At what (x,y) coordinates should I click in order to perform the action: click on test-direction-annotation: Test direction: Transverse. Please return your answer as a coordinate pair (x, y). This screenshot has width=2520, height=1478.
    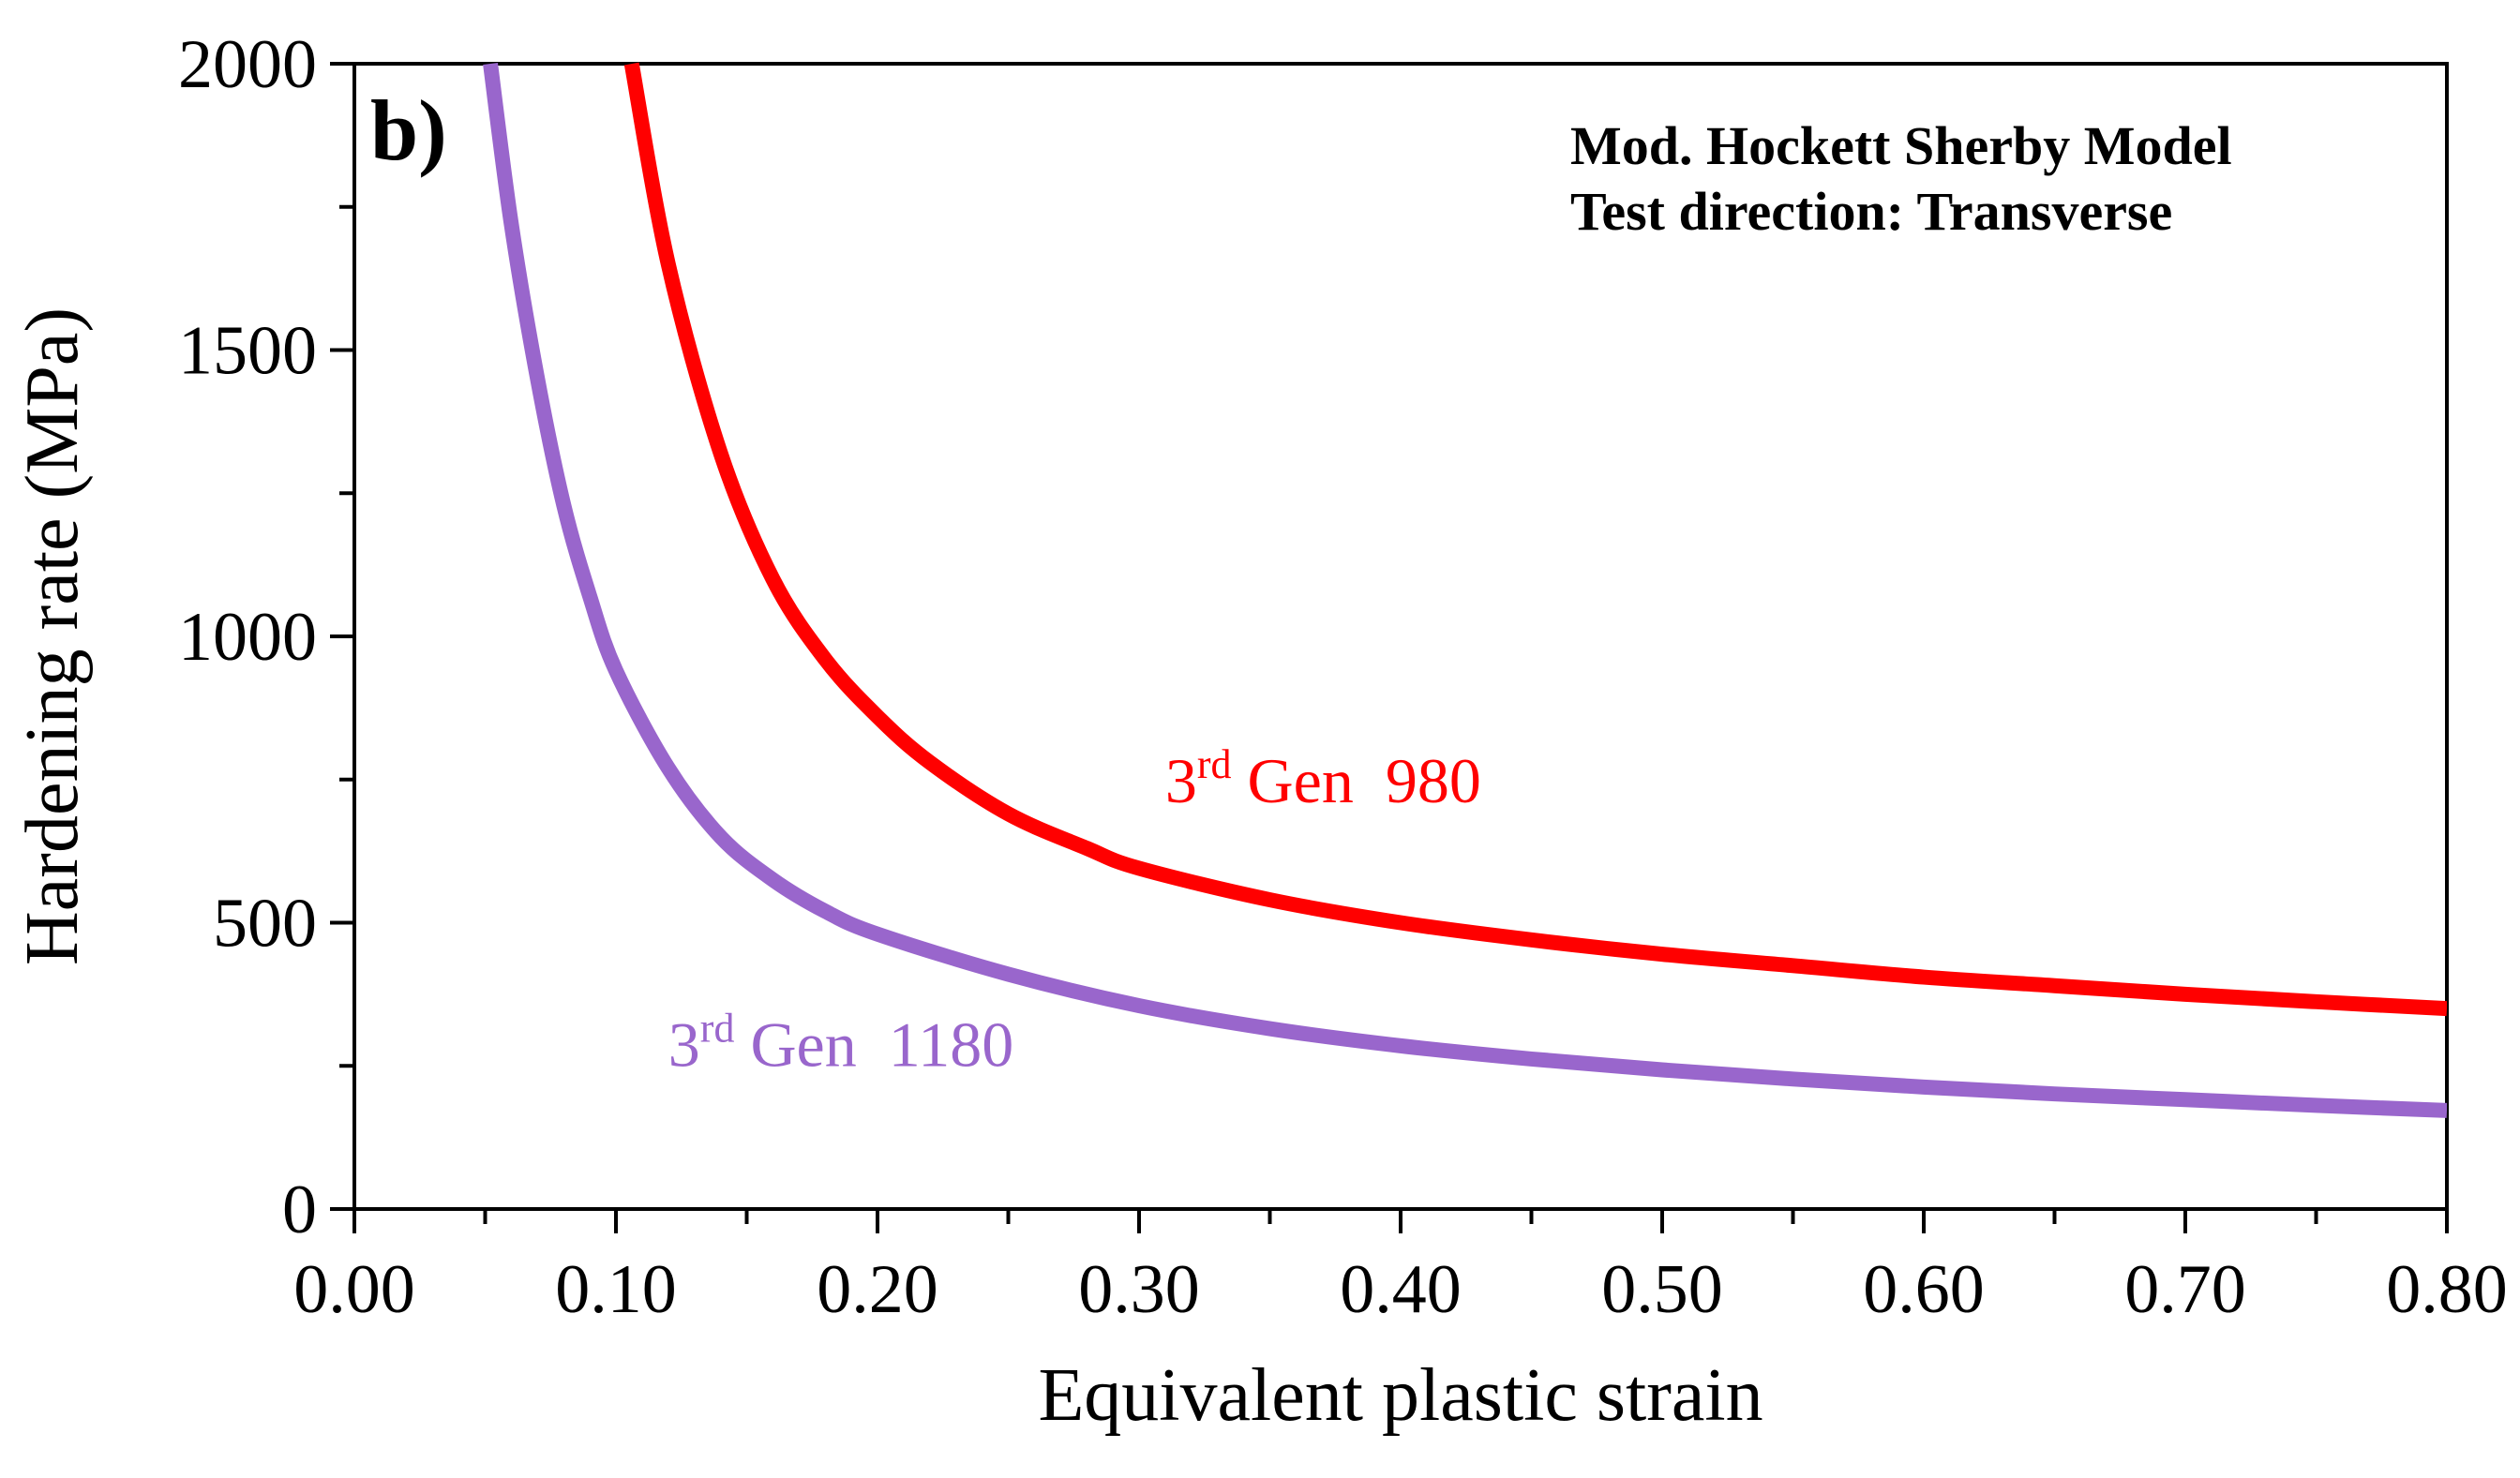
    Looking at the image, I should click on (1871, 212).